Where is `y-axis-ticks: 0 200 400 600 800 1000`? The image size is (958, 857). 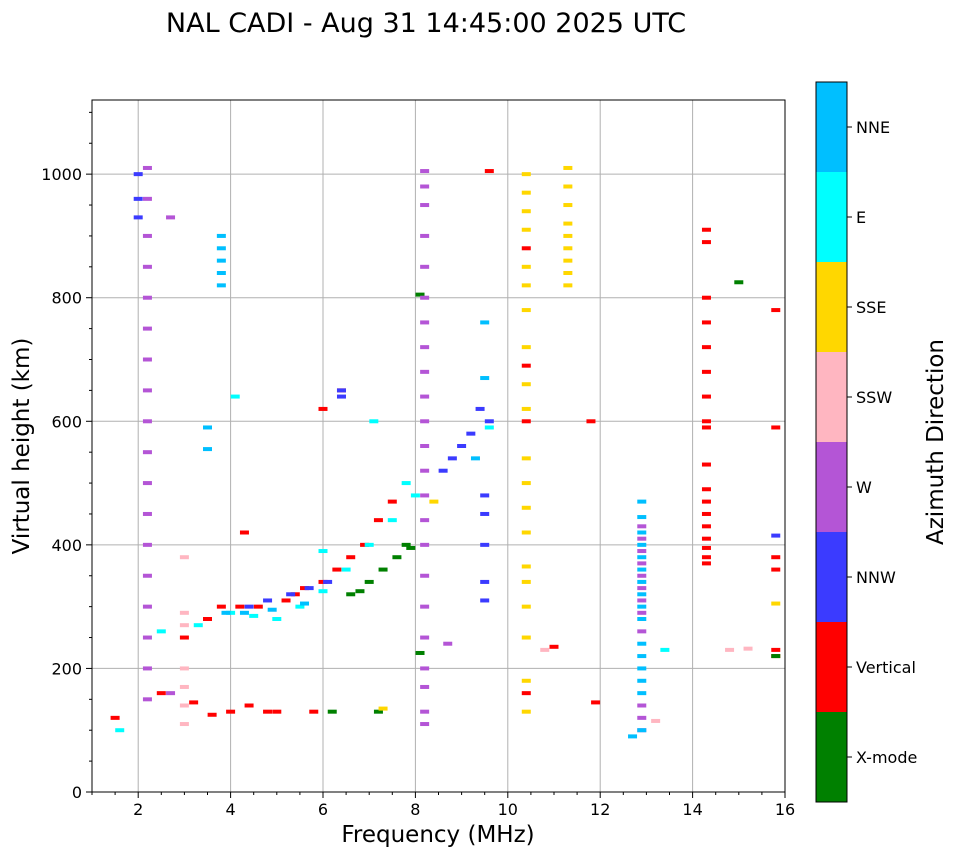
y-axis-ticks: 0 200 400 600 800 1000 is located at coordinates (66, 456).